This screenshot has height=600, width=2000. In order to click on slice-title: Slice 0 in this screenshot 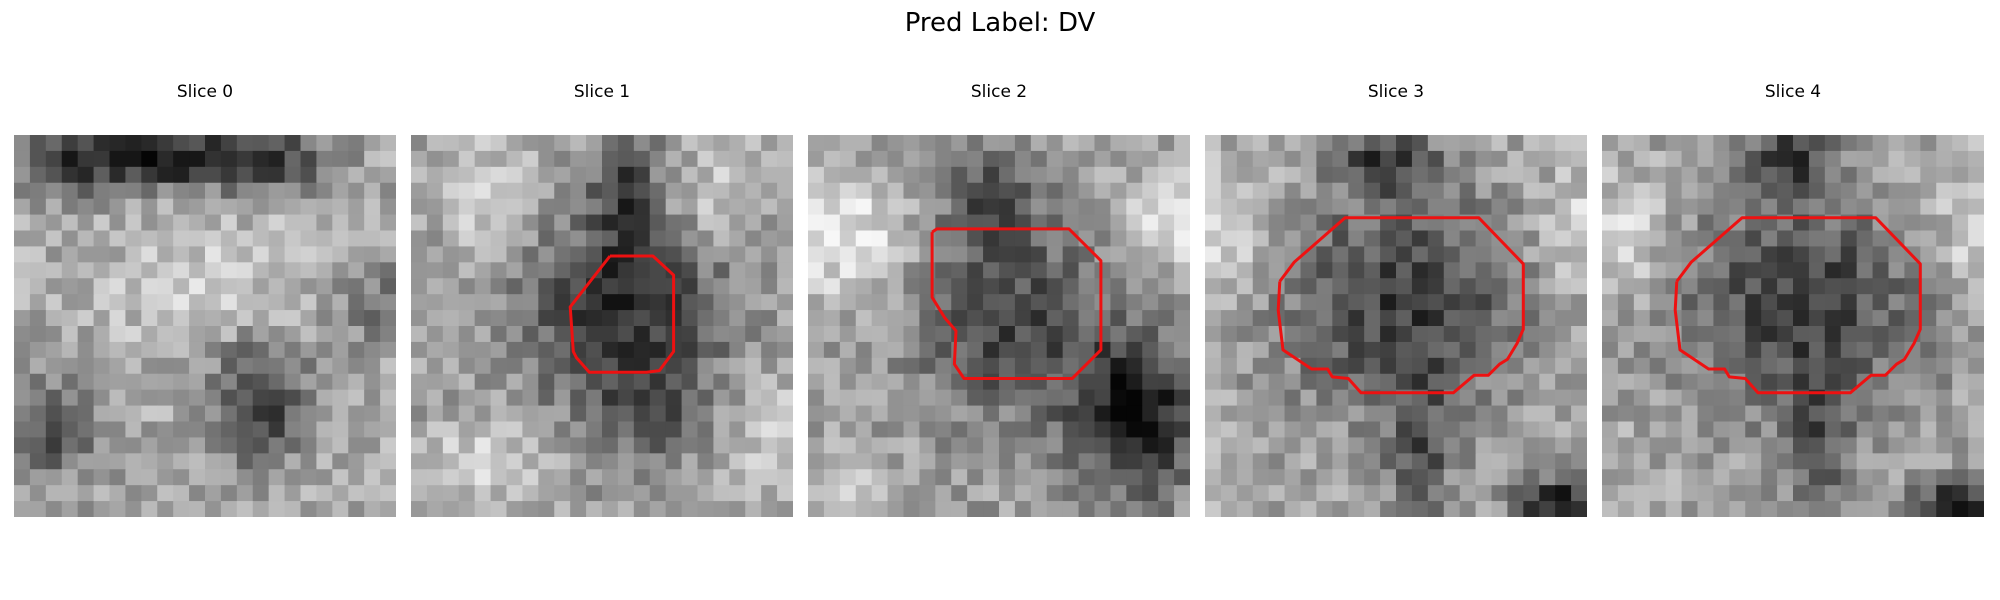, I will do `click(205, 92)`.